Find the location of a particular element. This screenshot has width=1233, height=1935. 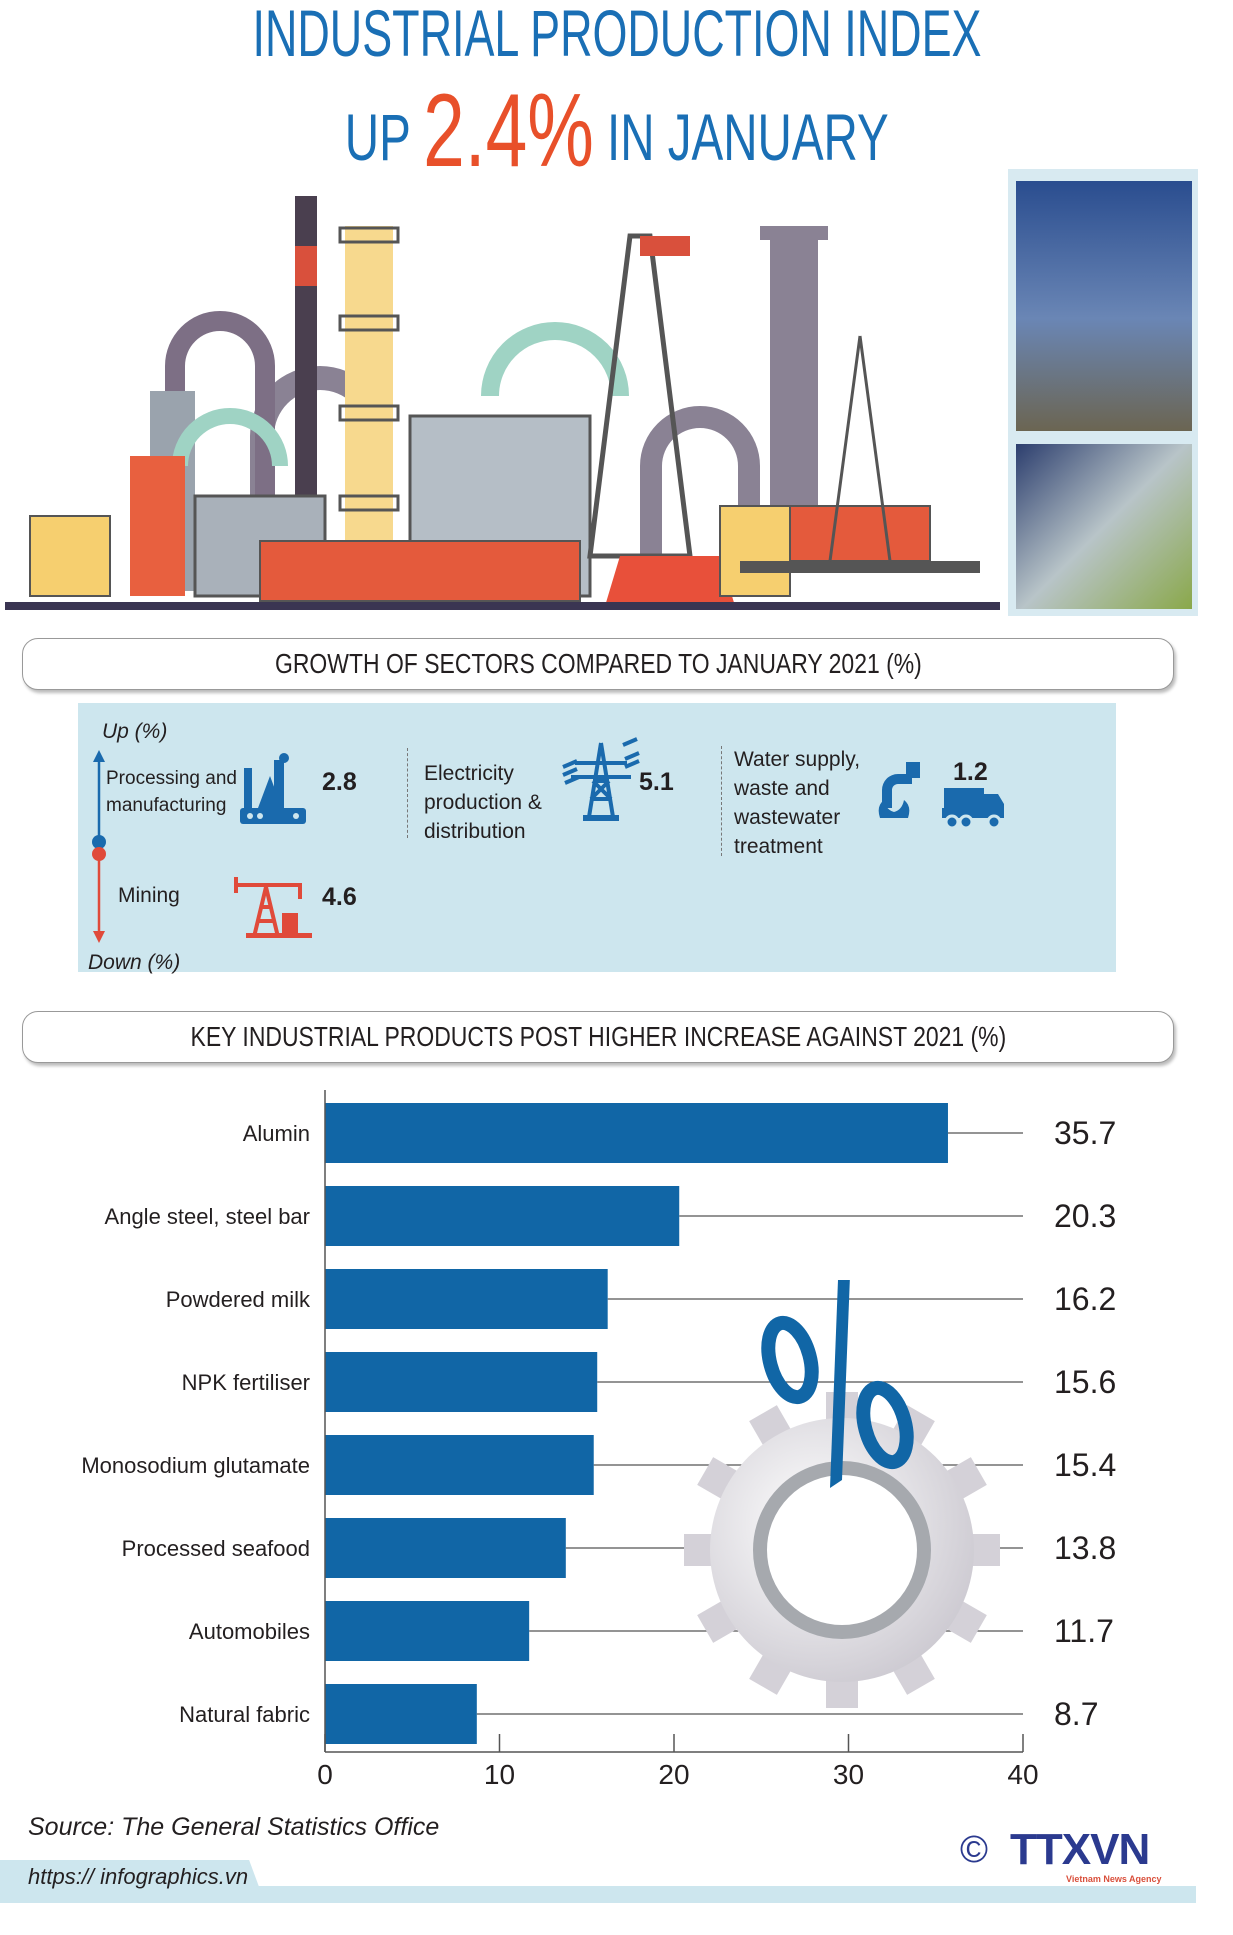

category-label: Powdered milk is located at coordinates (238, 1299).